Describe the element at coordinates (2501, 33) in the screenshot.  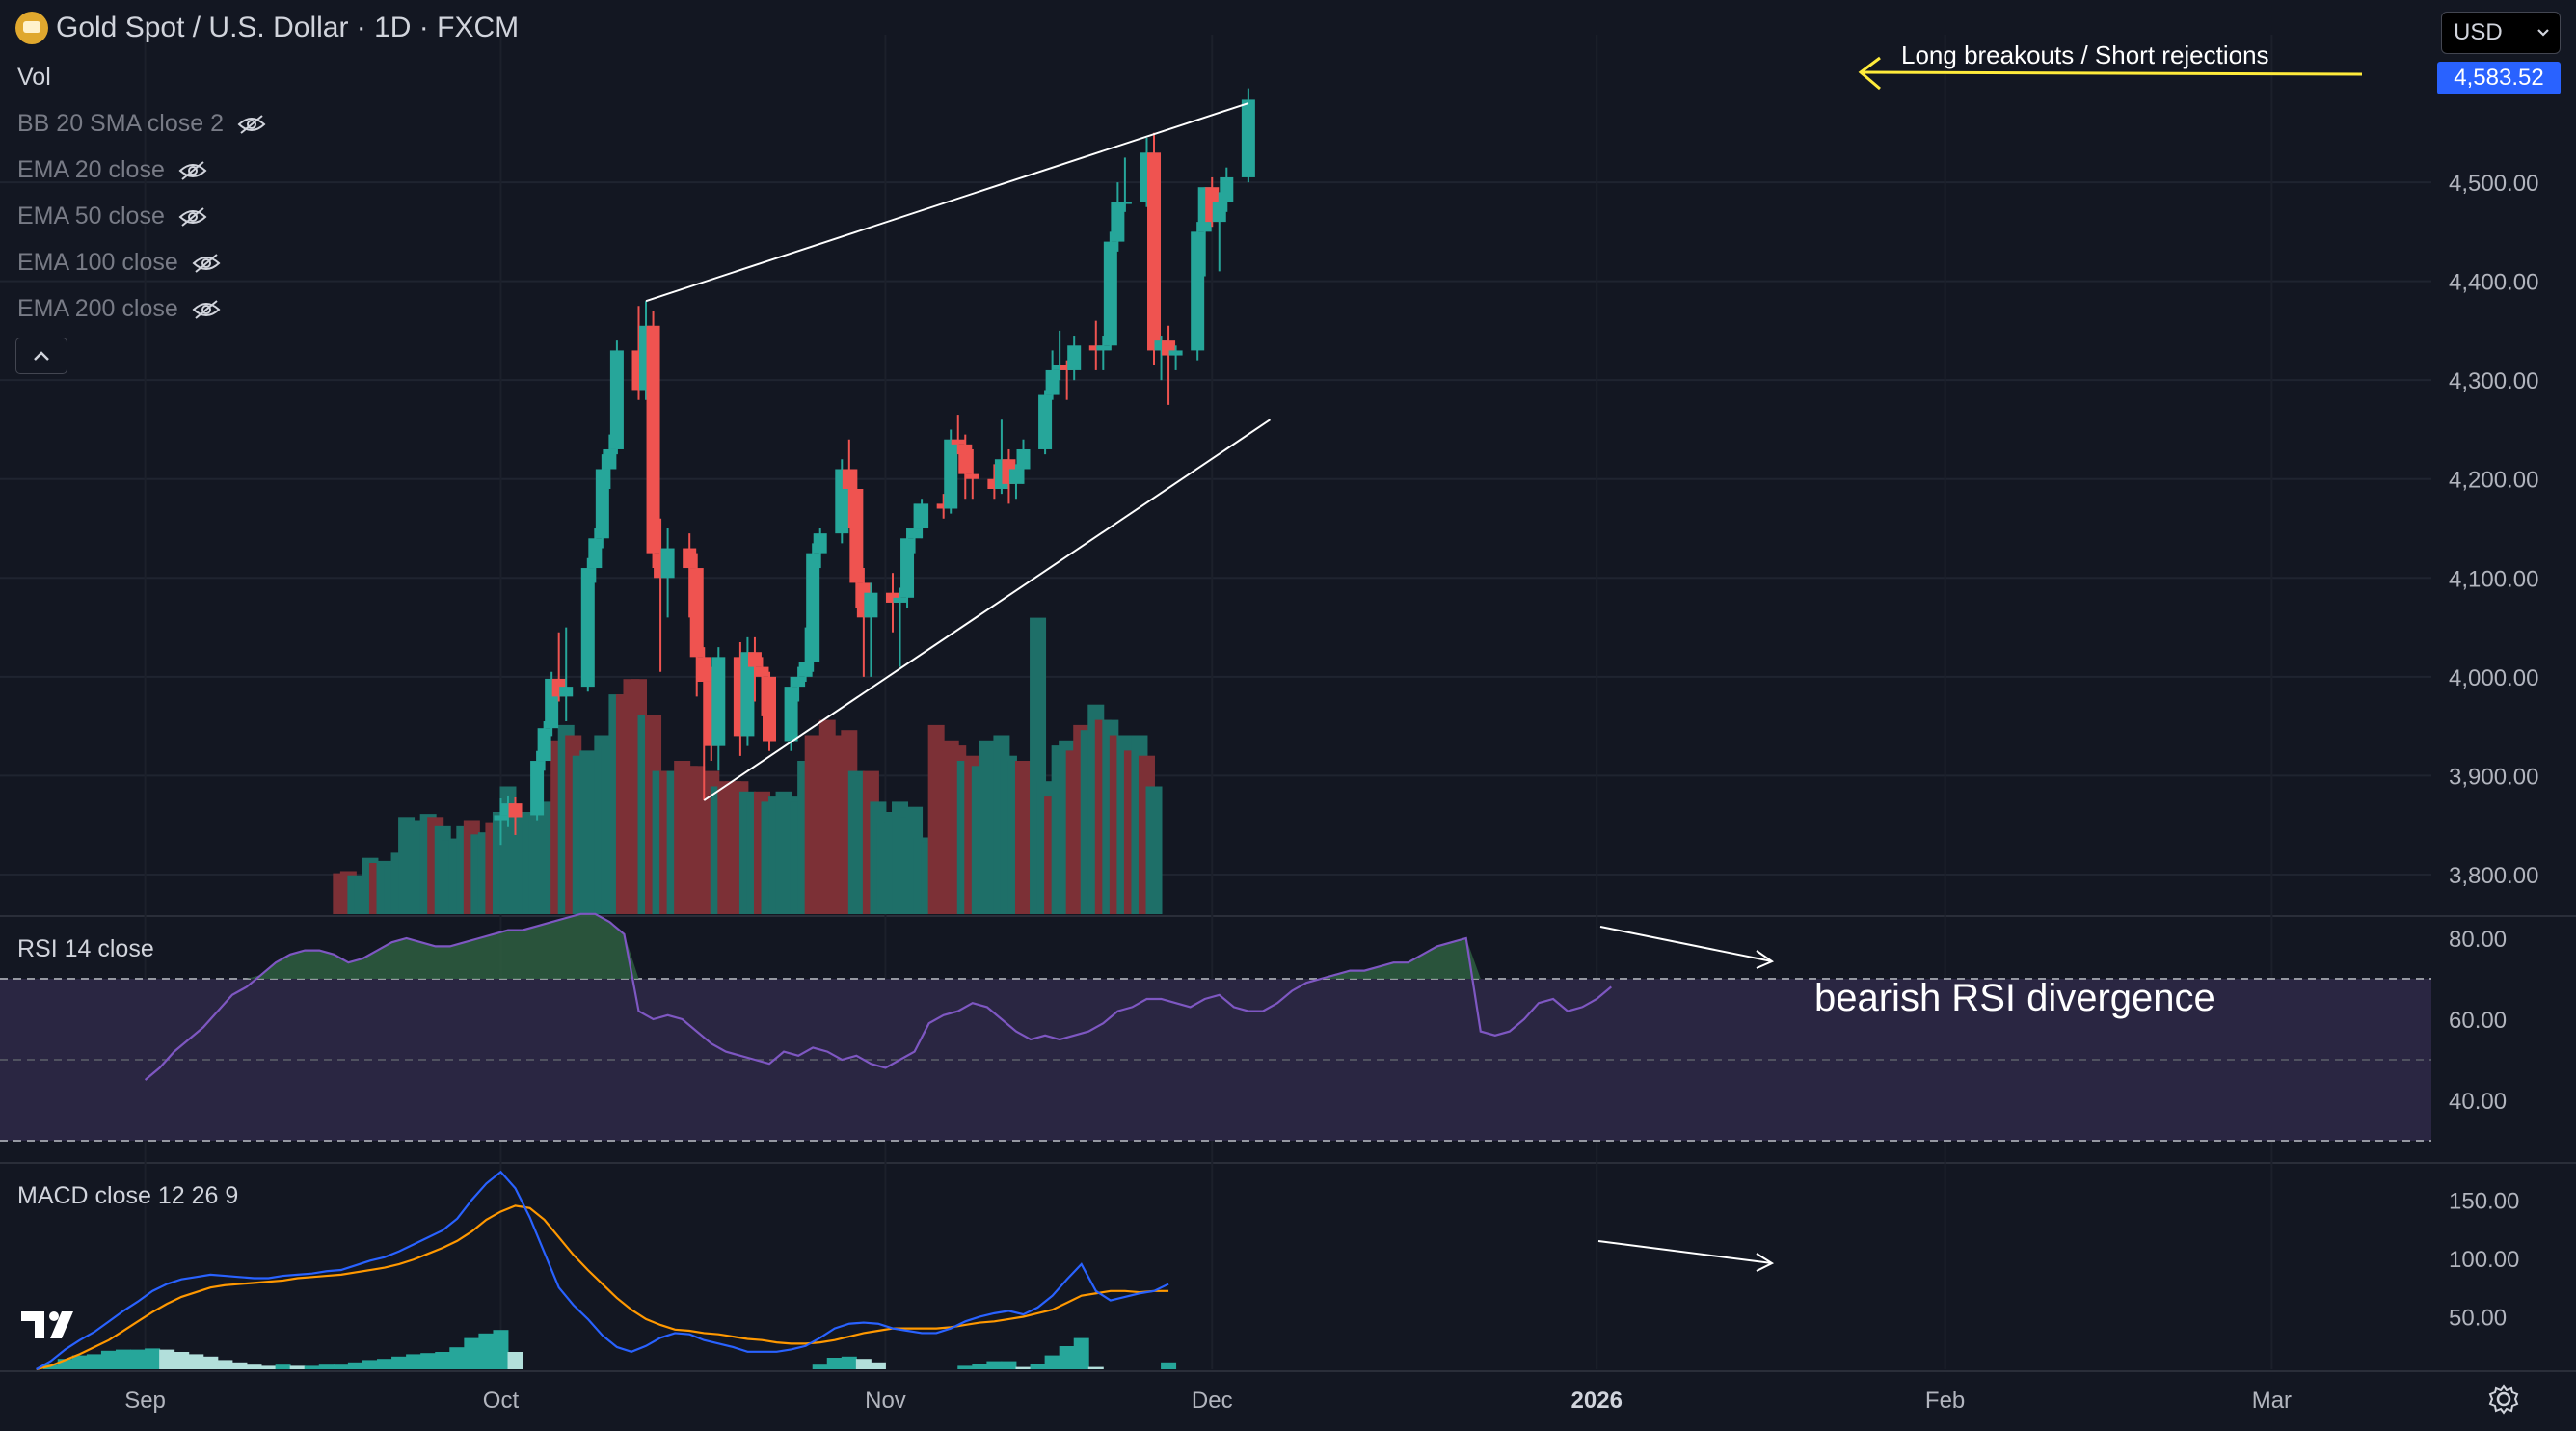
I see `currency-select: USD` at that location.